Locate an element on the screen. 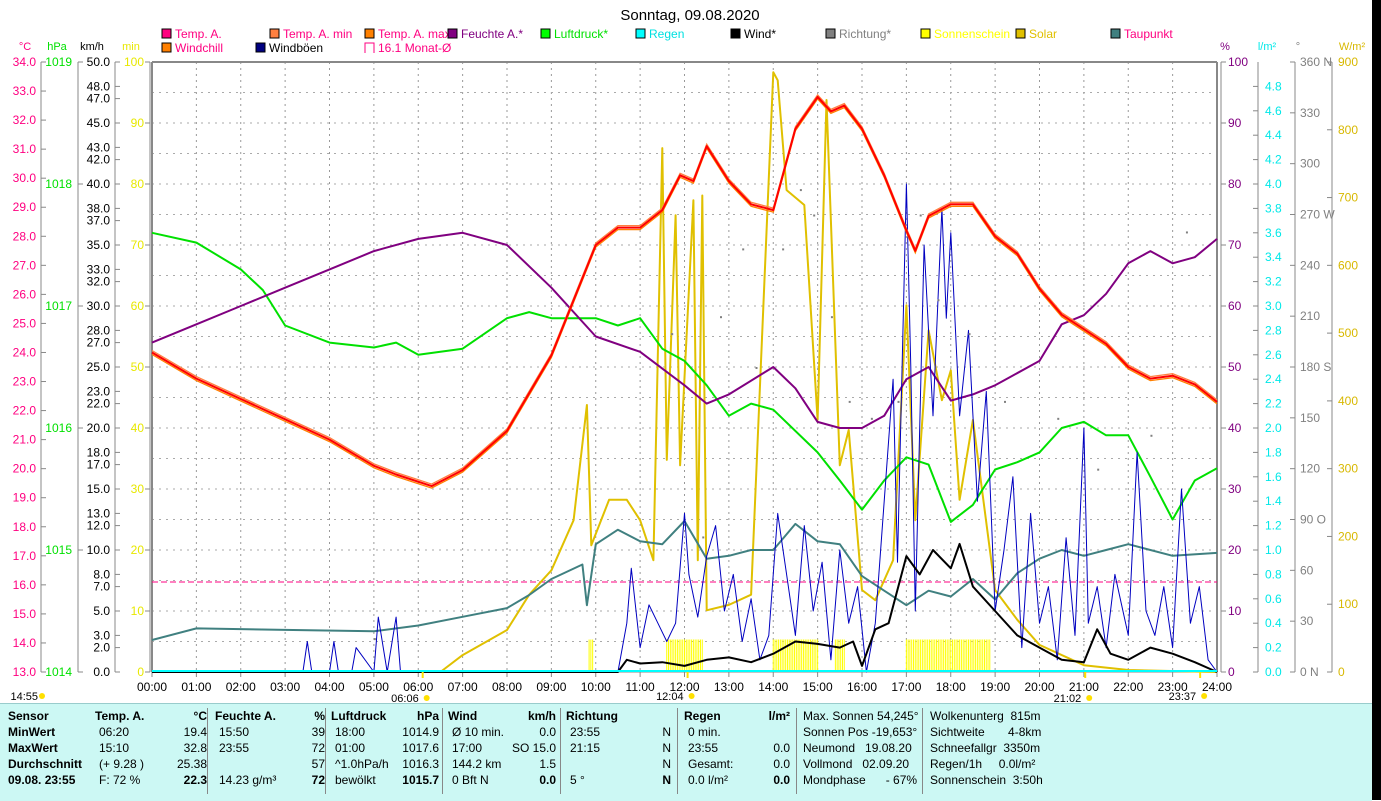  wind-line is located at coordinates (685, 607).